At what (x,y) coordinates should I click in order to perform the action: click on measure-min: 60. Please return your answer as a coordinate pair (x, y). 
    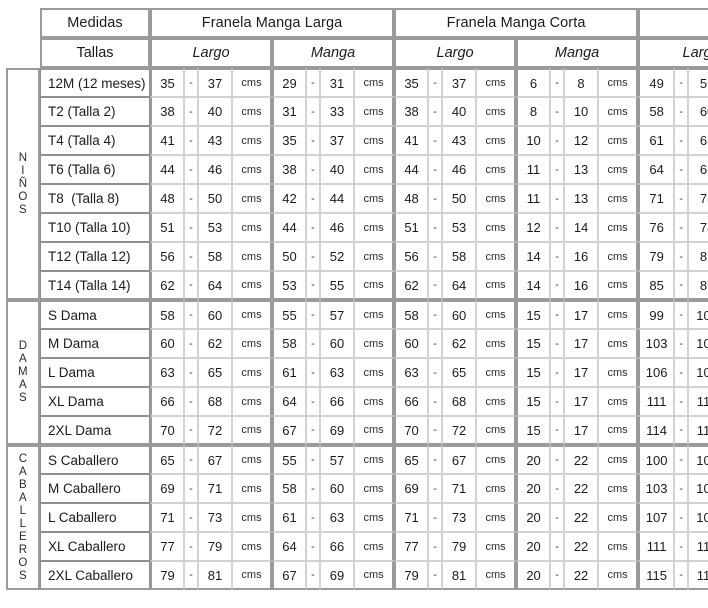
    Looking at the image, I should click on (167, 343).